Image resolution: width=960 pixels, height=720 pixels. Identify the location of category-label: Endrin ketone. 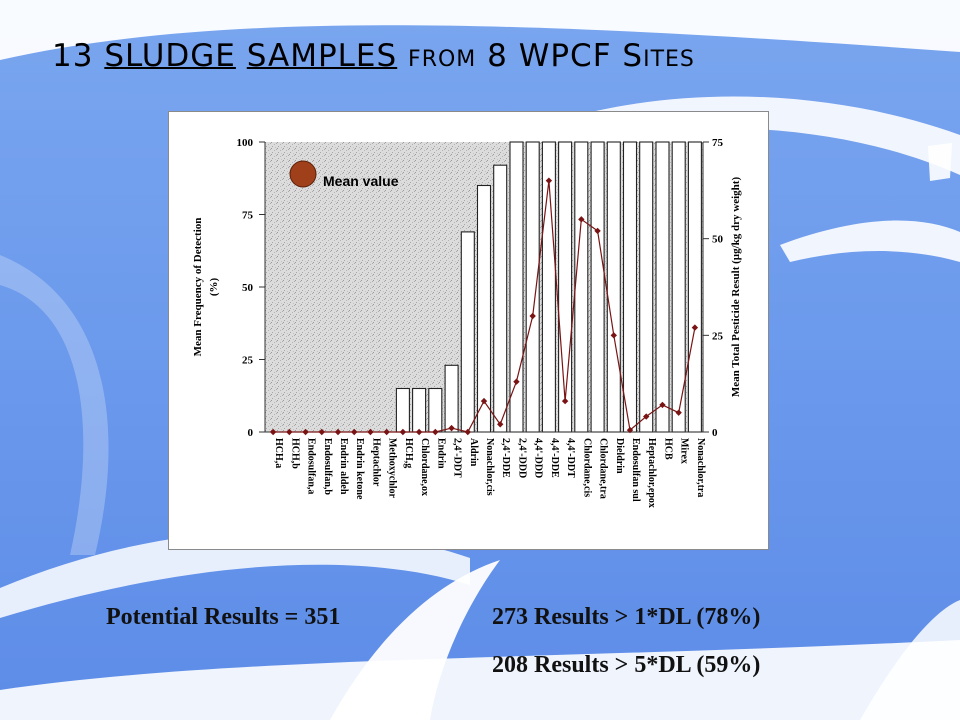
(359, 469).